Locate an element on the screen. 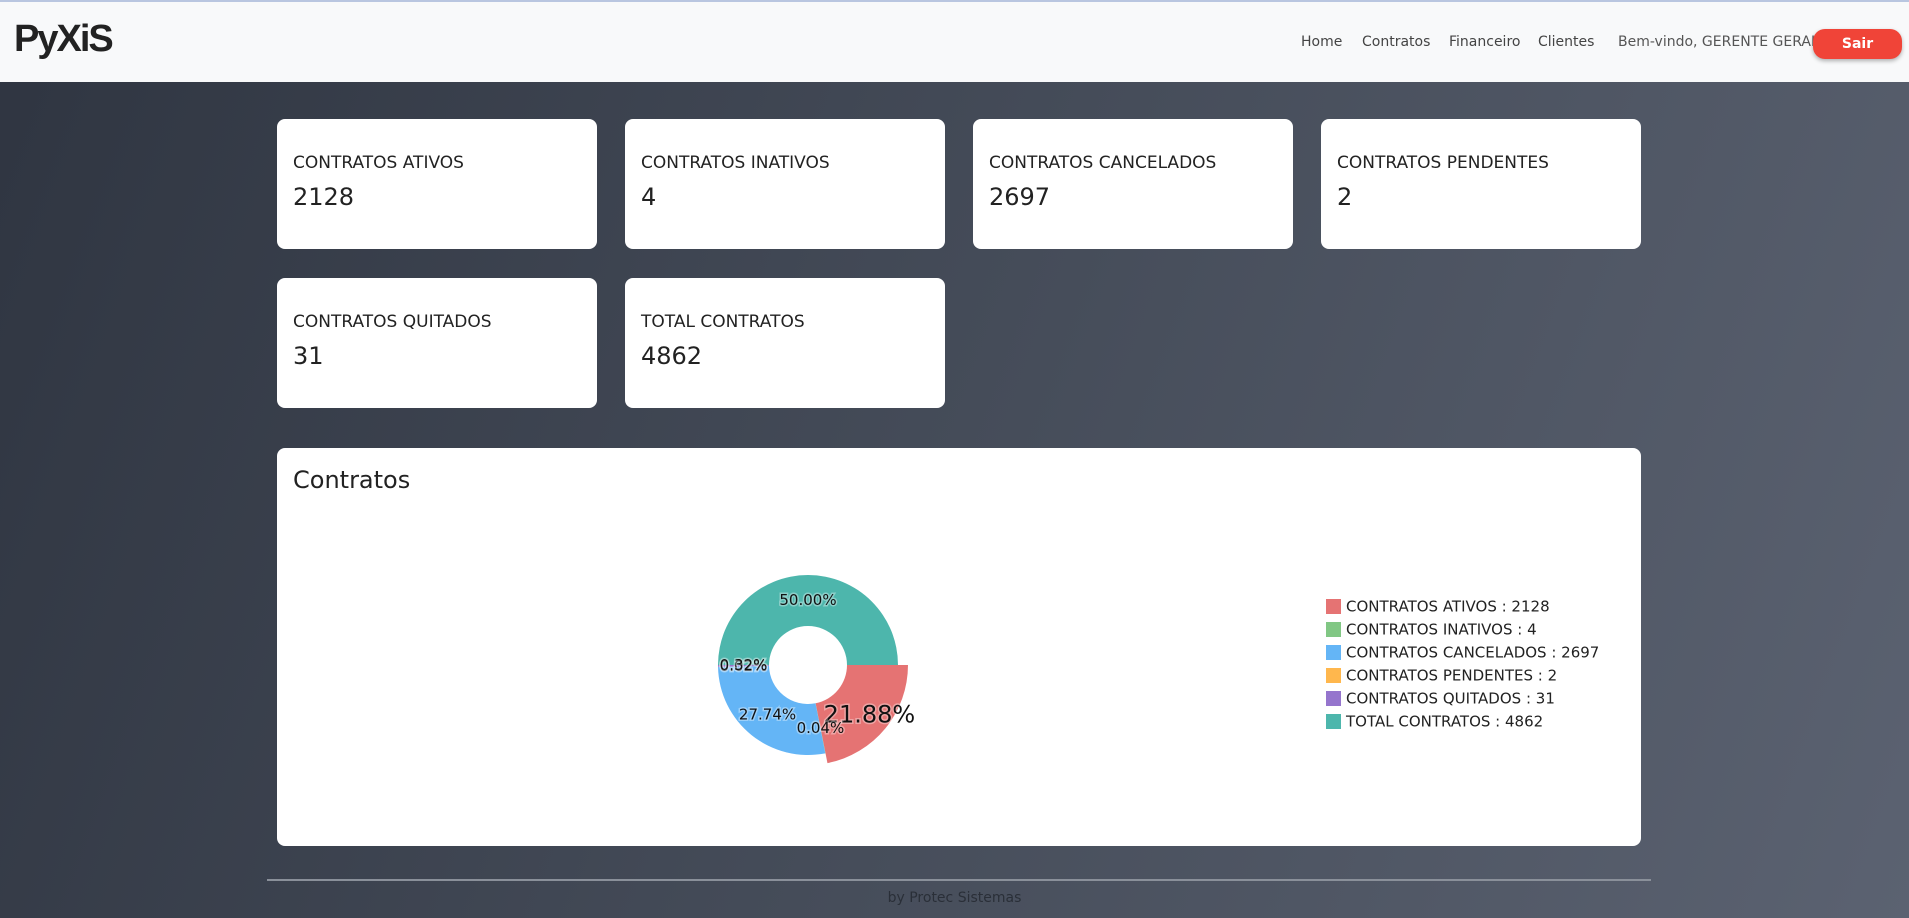 The width and height of the screenshot is (1909, 918). legend-label: CONTRATOS ATIVOS : 2128 is located at coordinates (1448, 607).